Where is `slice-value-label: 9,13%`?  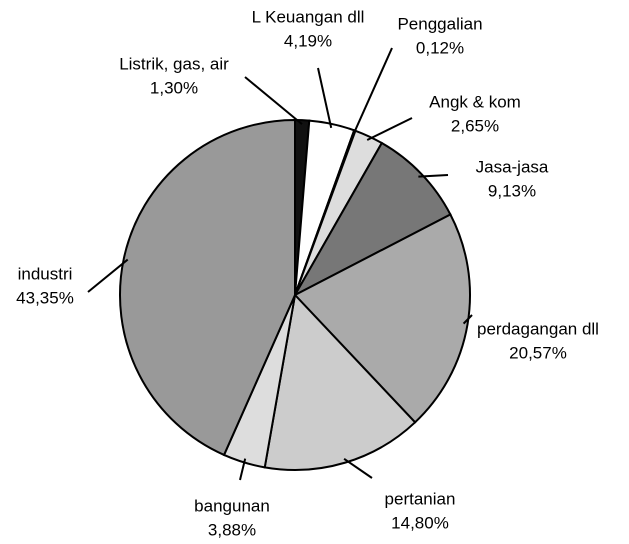 slice-value-label: 9,13% is located at coordinates (512, 190).